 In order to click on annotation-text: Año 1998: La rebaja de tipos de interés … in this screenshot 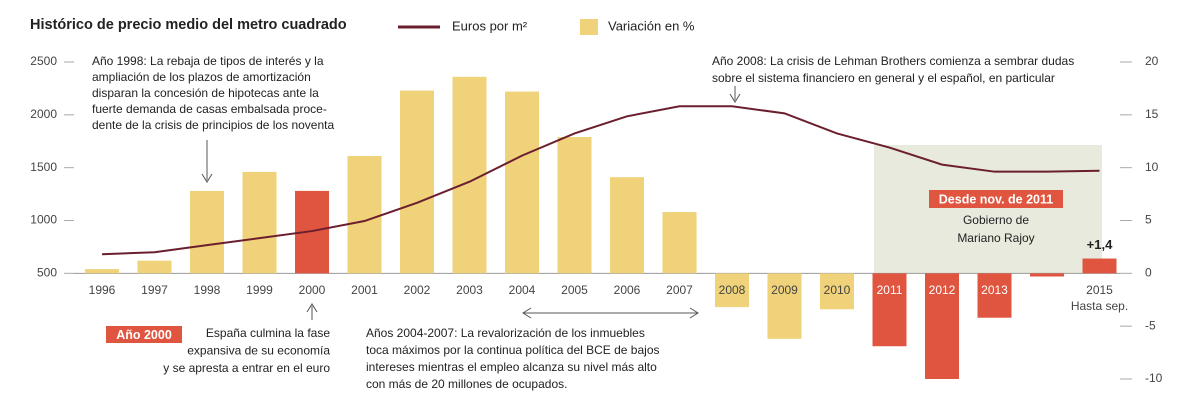, I will do `click(208, 61)`.